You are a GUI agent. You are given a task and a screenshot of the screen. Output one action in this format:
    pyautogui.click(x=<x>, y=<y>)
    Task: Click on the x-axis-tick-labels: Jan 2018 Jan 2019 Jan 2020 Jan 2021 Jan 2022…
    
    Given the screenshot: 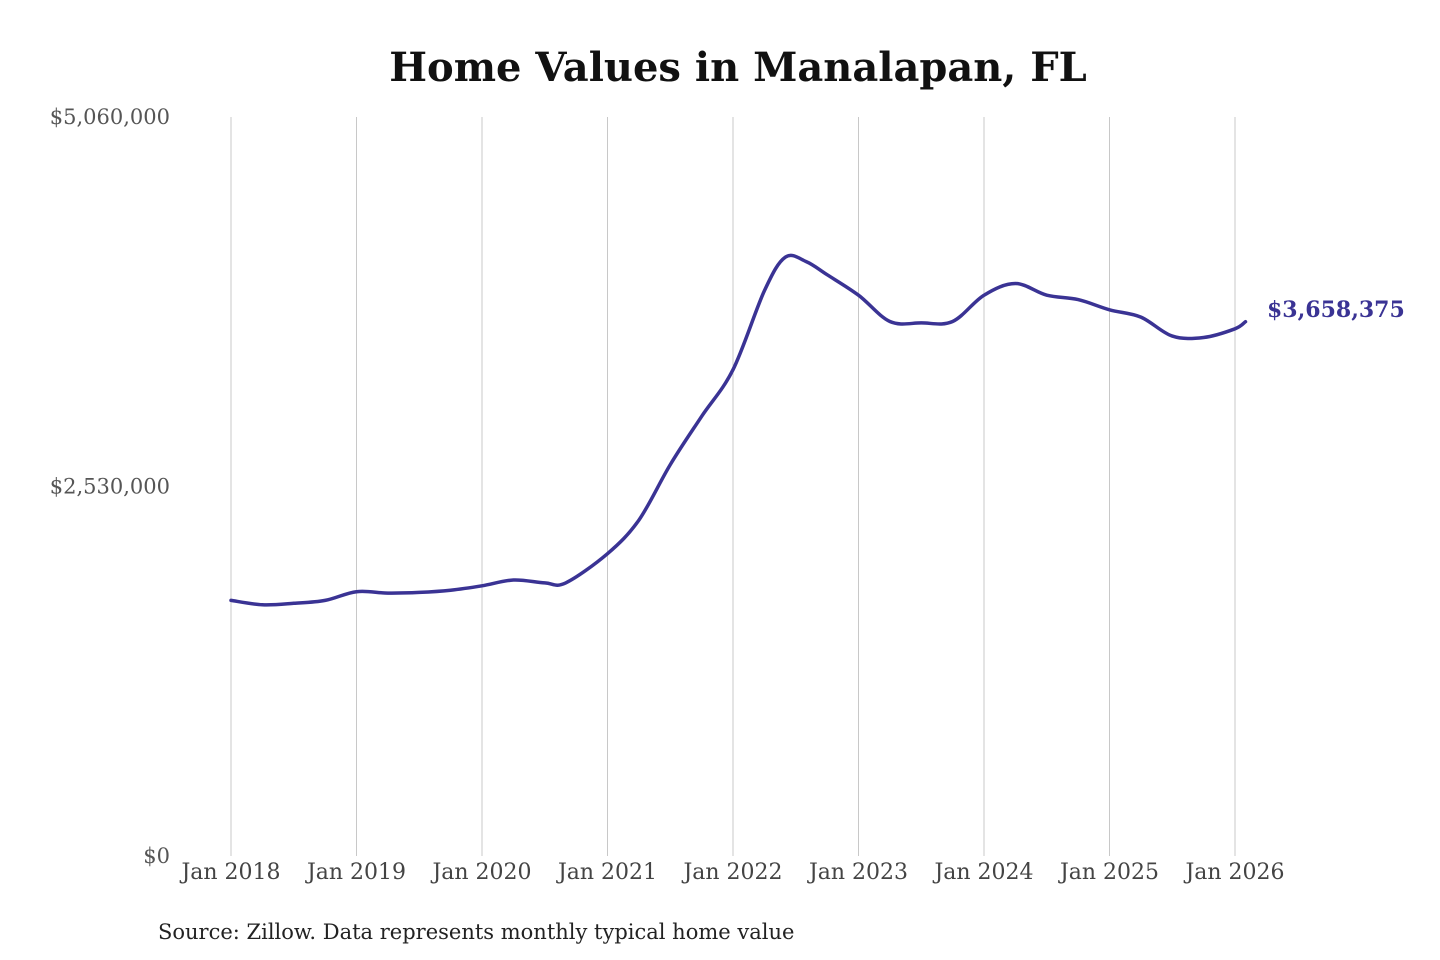 What is the action you would take?
    pyautogui.click(x=731, y=872)
    